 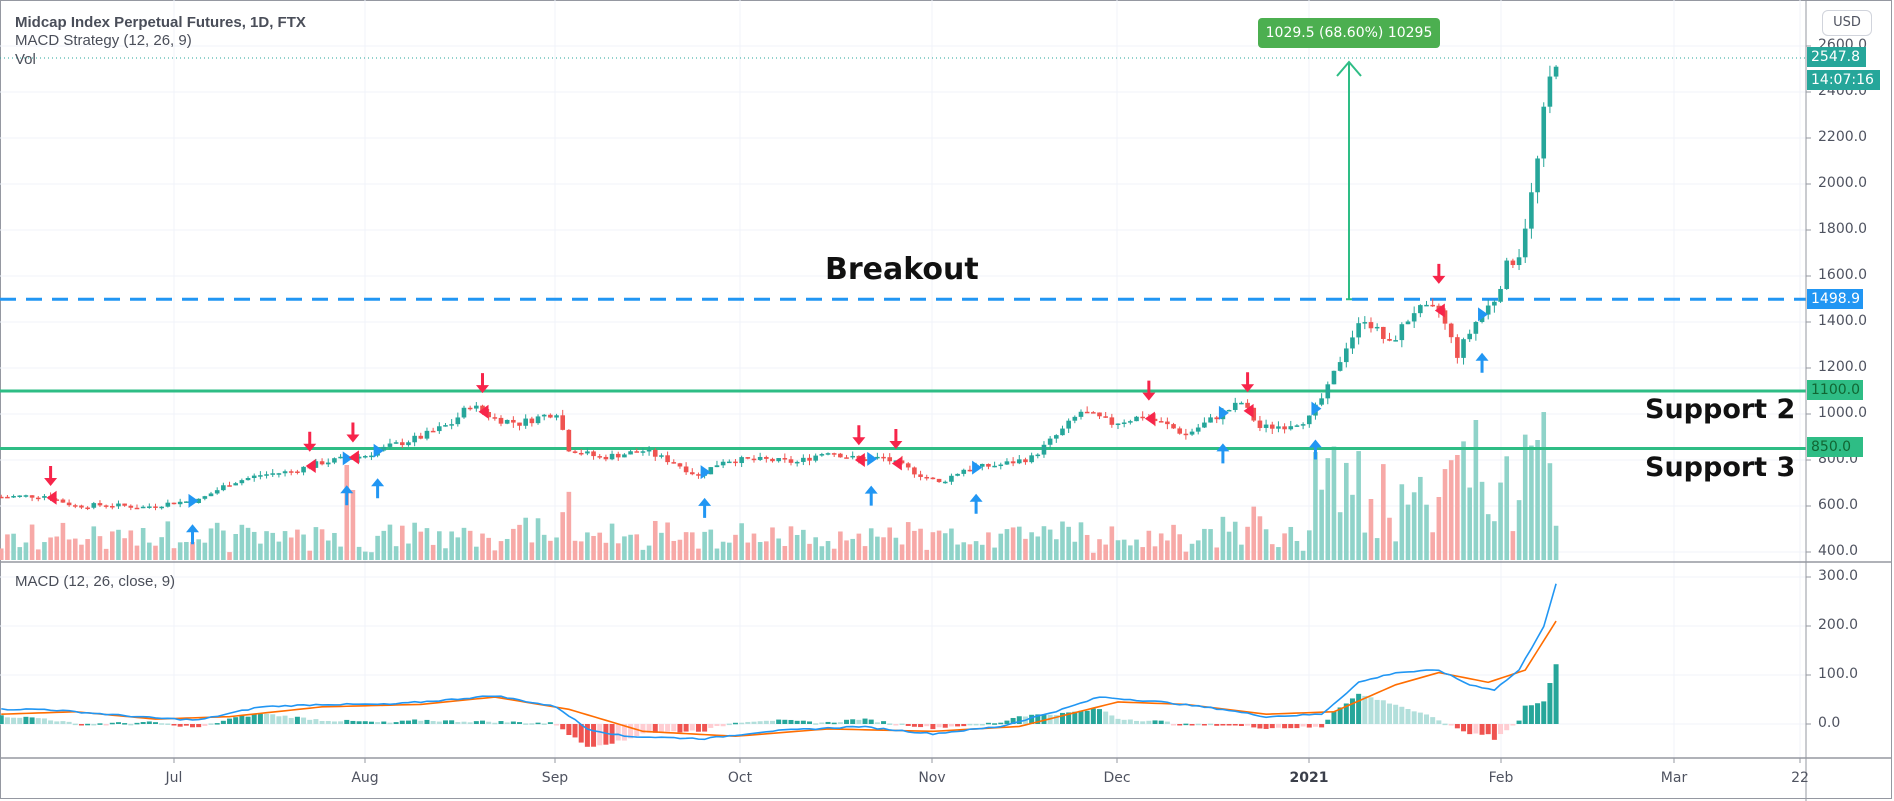 What do you see at coordinates (1842, 321) in the screenshot?
I see `price-tick: 1400.0` at bounding box center [1842, 321].